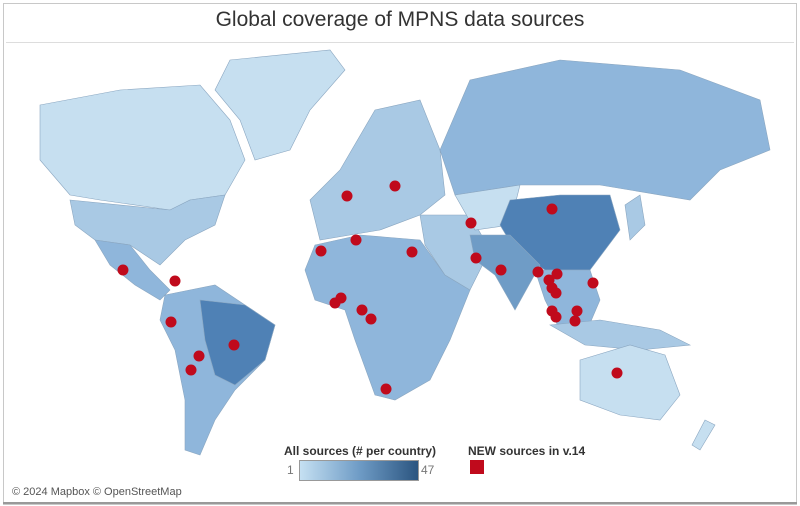 The height and width of the screenshot is (506, 800). I want to click on legend-new-sources-swatch, so click(477, 467).